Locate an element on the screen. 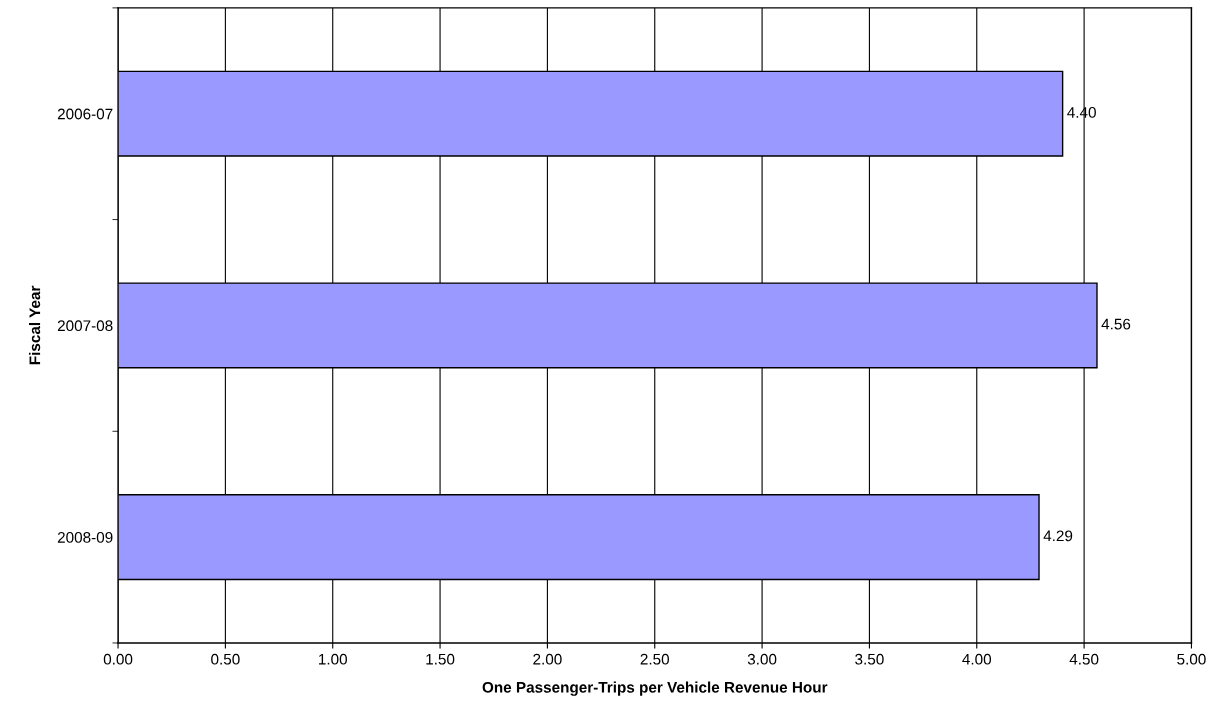 Image resolution: width=1217 pixels, height=716 pixels. x-tick-label: 0.00 is located at coordinates (118, 659).